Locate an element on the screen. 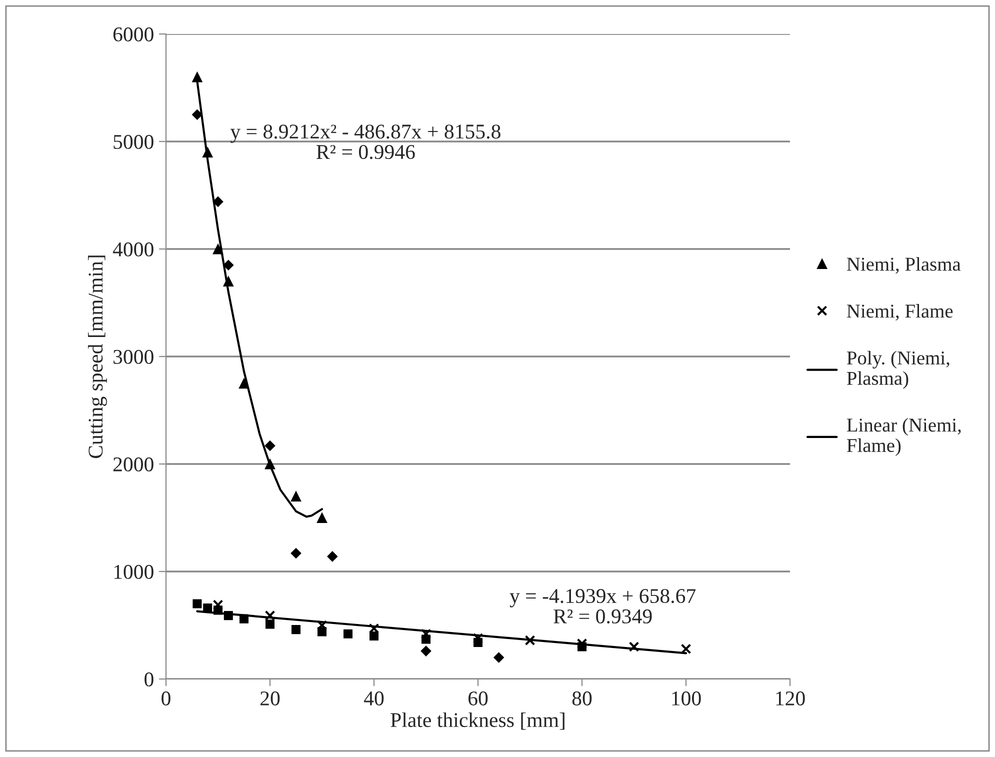 The height and width of the screenshot is (757, 995). legend-label: Niemi, Flame is located at coordinates (899, 312).